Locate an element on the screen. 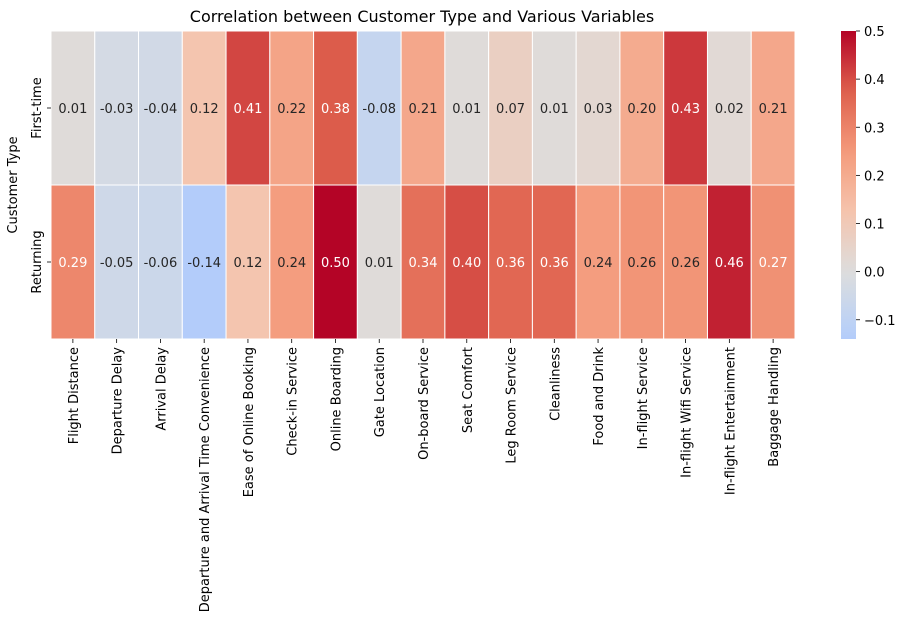 The width and height of the screenshot is (909, 640). x-tick-label: Cleanliness is located at coordinates (555, 384).